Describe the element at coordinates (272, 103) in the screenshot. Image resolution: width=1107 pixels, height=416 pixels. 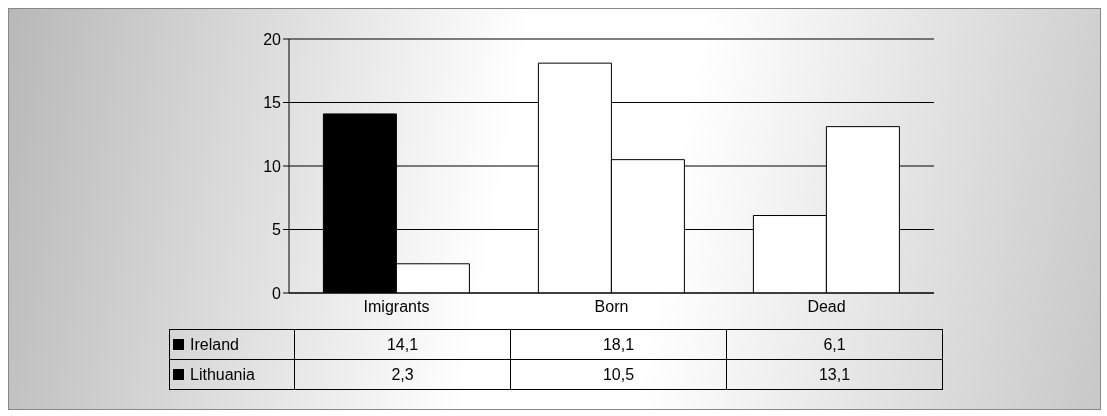
I see `y-tick-label: 15` at that location.